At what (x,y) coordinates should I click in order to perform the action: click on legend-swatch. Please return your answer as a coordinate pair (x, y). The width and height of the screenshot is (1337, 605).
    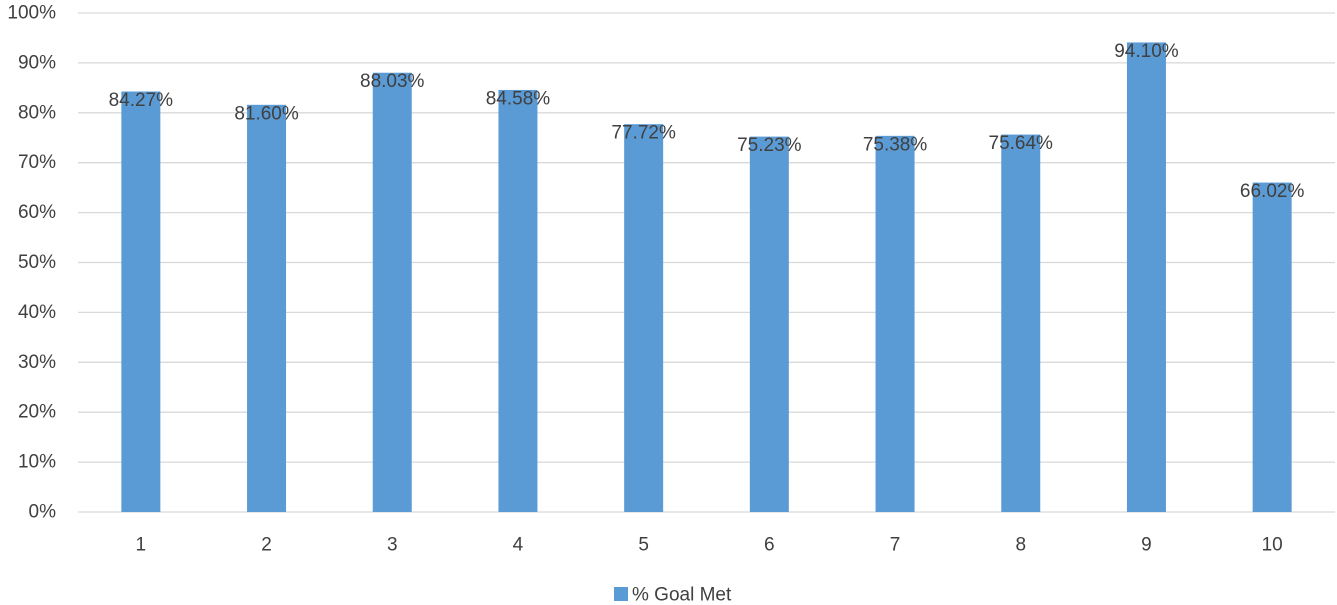
    Looking at the image, I should click on (621, 594).